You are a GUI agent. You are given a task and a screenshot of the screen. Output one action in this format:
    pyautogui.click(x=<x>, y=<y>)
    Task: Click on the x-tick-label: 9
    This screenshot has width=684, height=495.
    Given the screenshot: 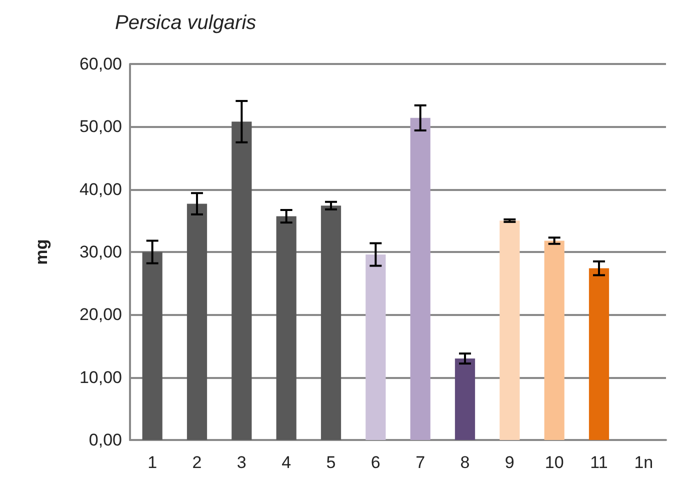 What is the action you would take?
    pyautogui.click(x=509, y=462)
    